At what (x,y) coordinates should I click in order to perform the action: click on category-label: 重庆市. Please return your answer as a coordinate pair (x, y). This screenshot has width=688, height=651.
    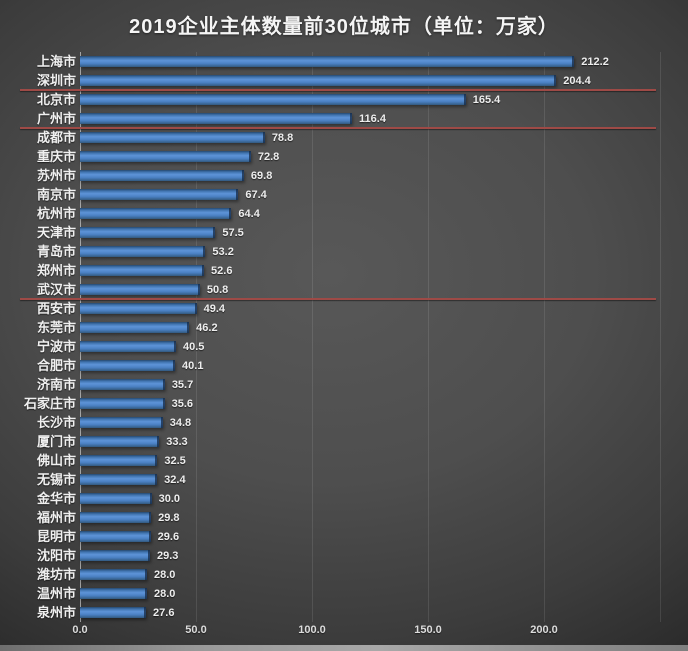
    Looking at the image, I should click on (56, 156).